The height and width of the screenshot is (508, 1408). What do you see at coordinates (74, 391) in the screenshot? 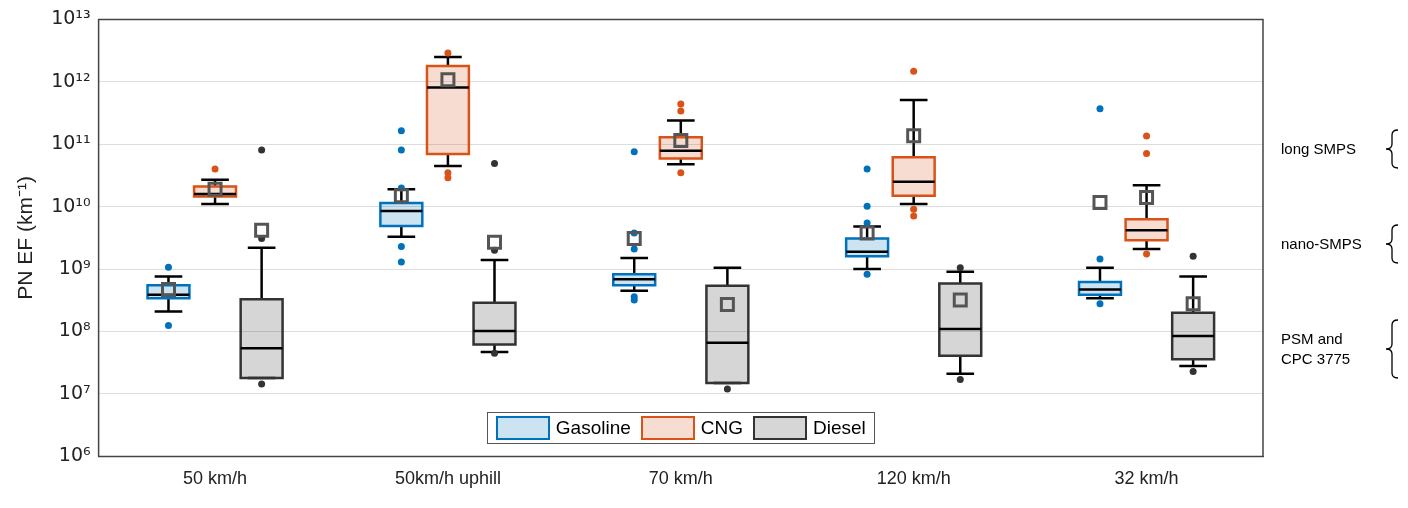
I see `y-tick-label: 10⁷` at bounding box center [74, 391].